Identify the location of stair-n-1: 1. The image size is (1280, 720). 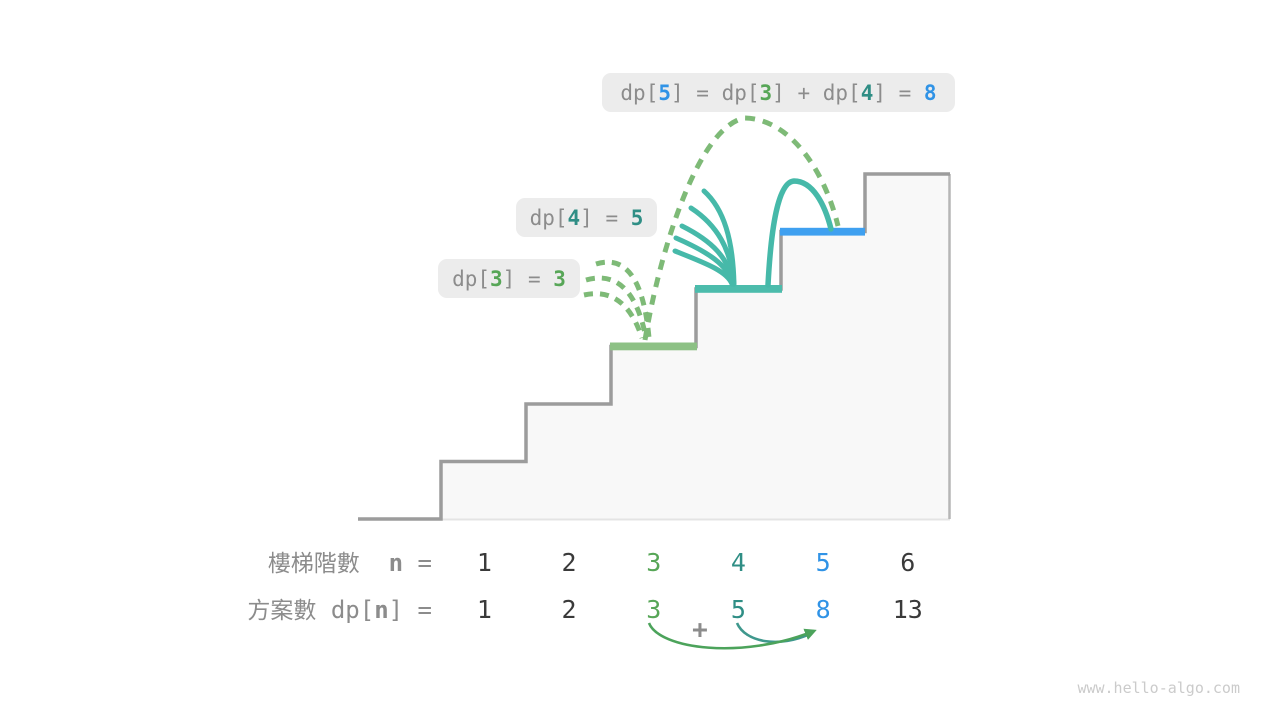
(484, 562).